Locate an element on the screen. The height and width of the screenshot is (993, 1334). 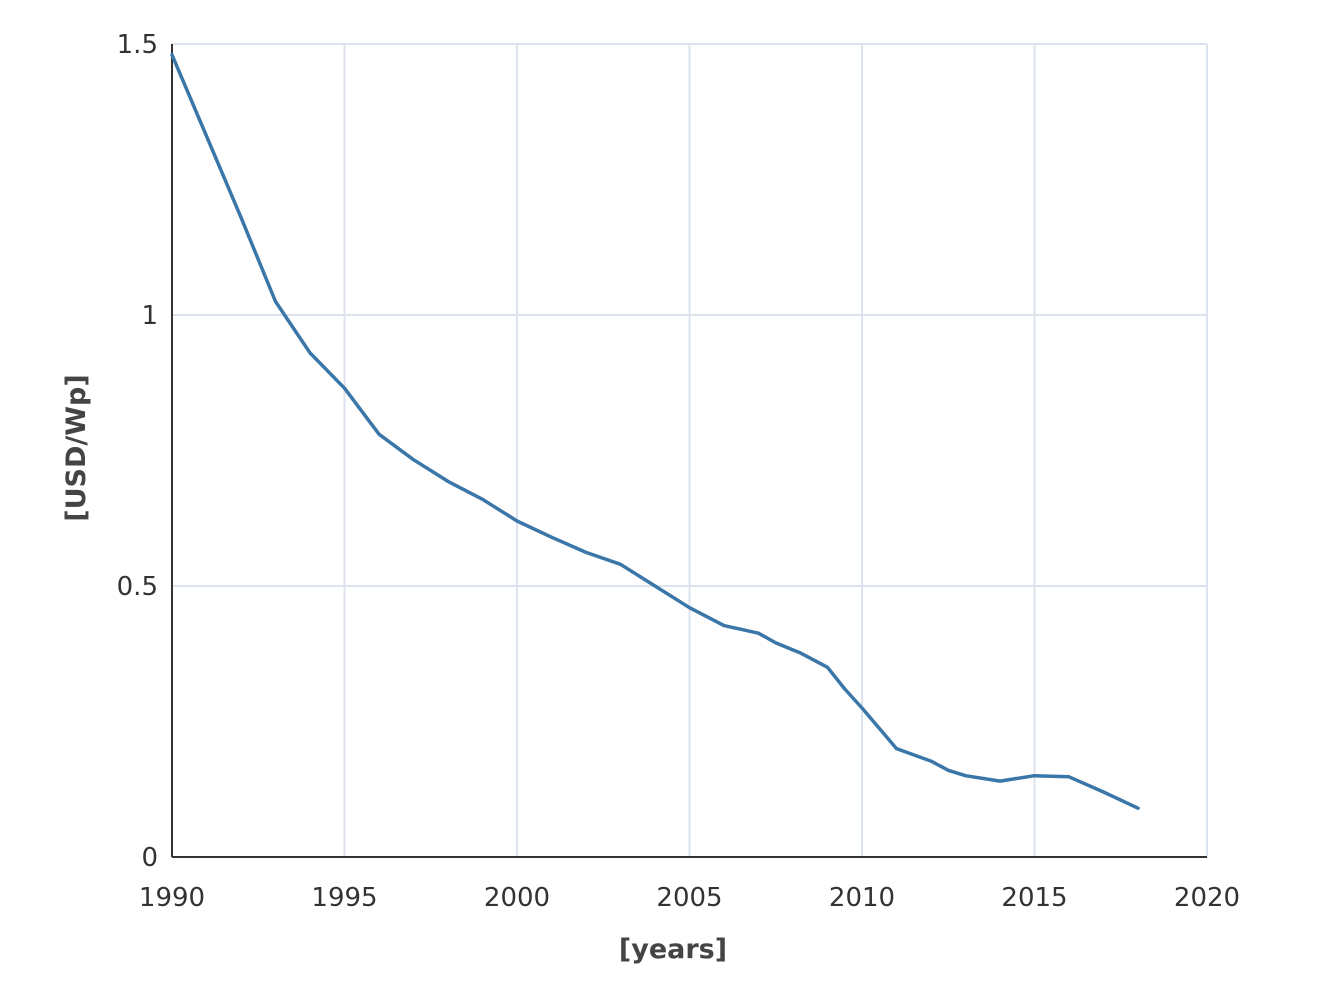
x-tick-label: 2010 is located at coordinates (862, 898).